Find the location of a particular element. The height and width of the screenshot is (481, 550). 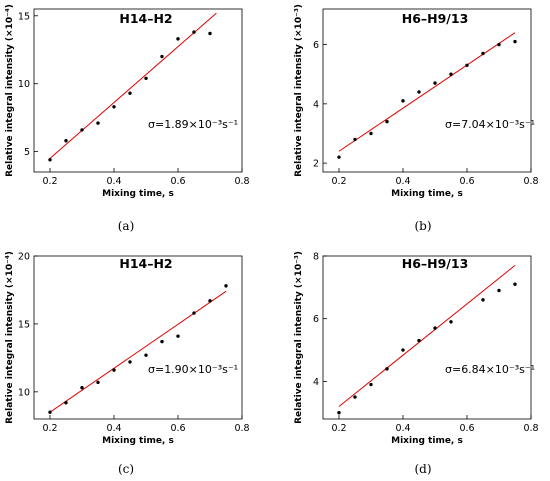

panel-label: (c) is located at coordinates (126, 469).